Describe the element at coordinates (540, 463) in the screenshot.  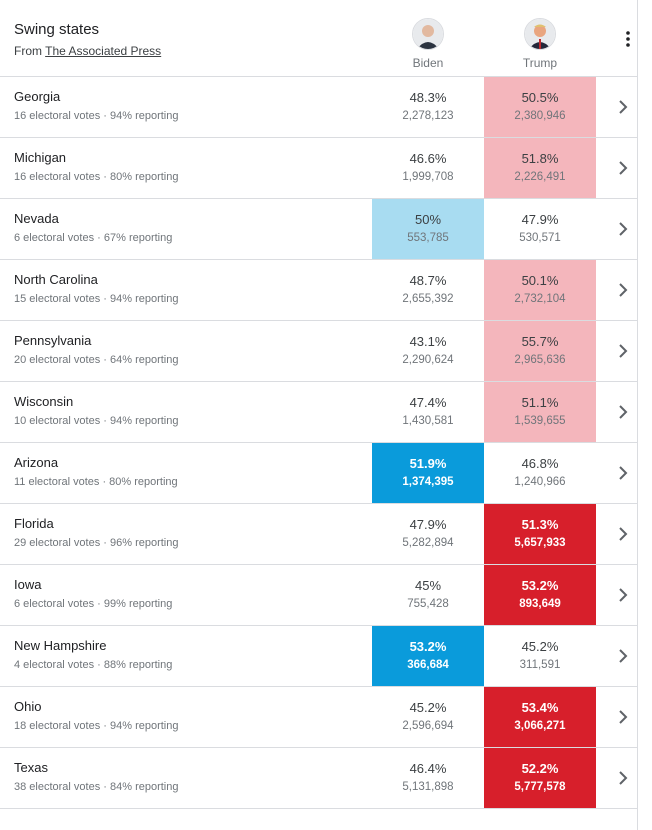
I see `vote-percent: 46.8%` at that location.